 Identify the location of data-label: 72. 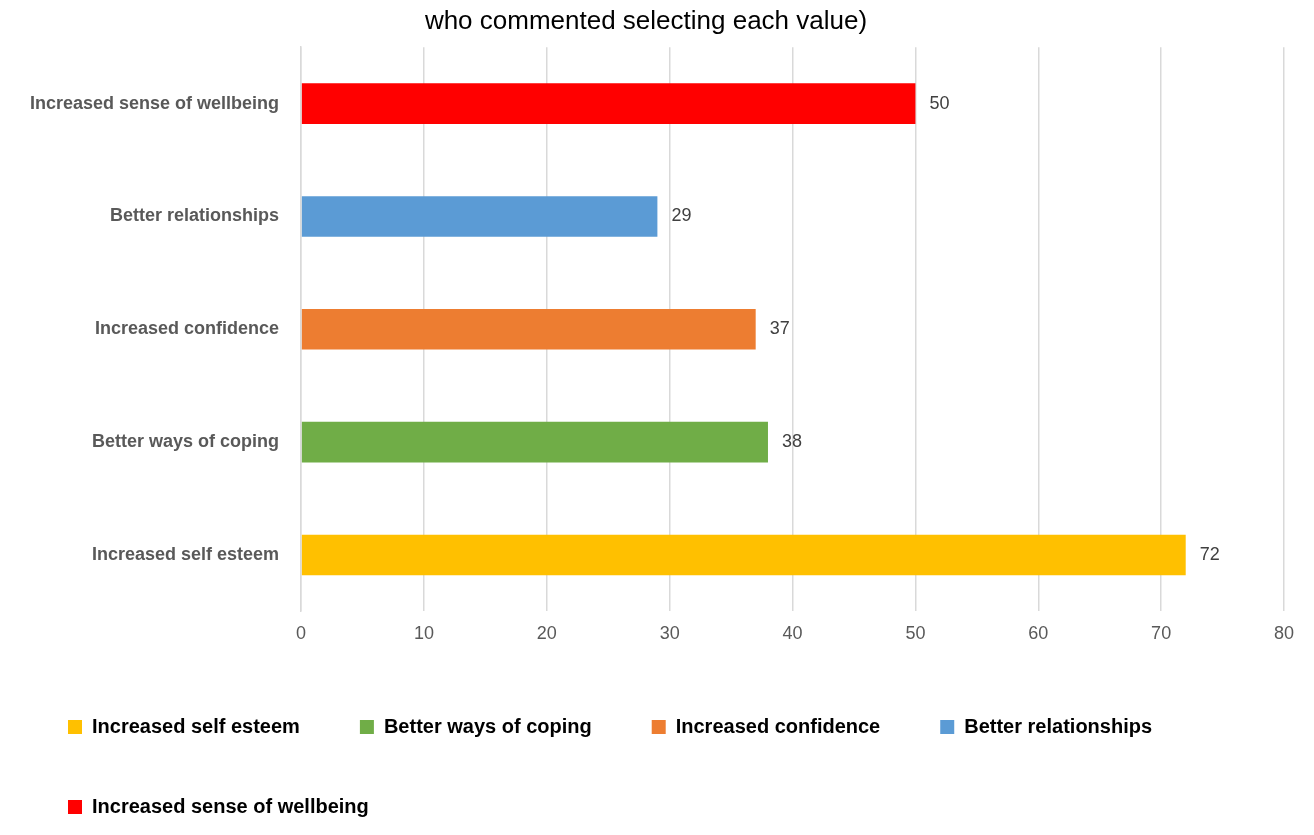
(1209, 553).